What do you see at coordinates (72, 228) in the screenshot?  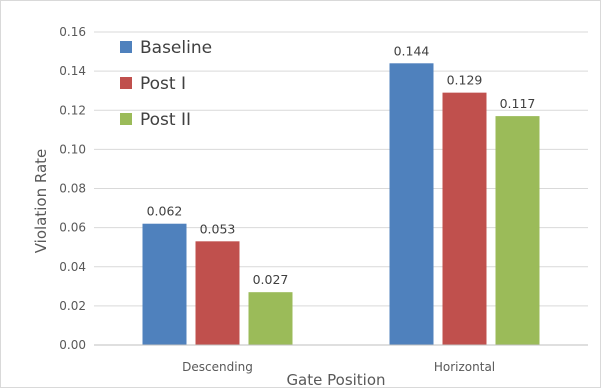 I see `y-tick-label: 0.06` at bounding box center [72, 228].